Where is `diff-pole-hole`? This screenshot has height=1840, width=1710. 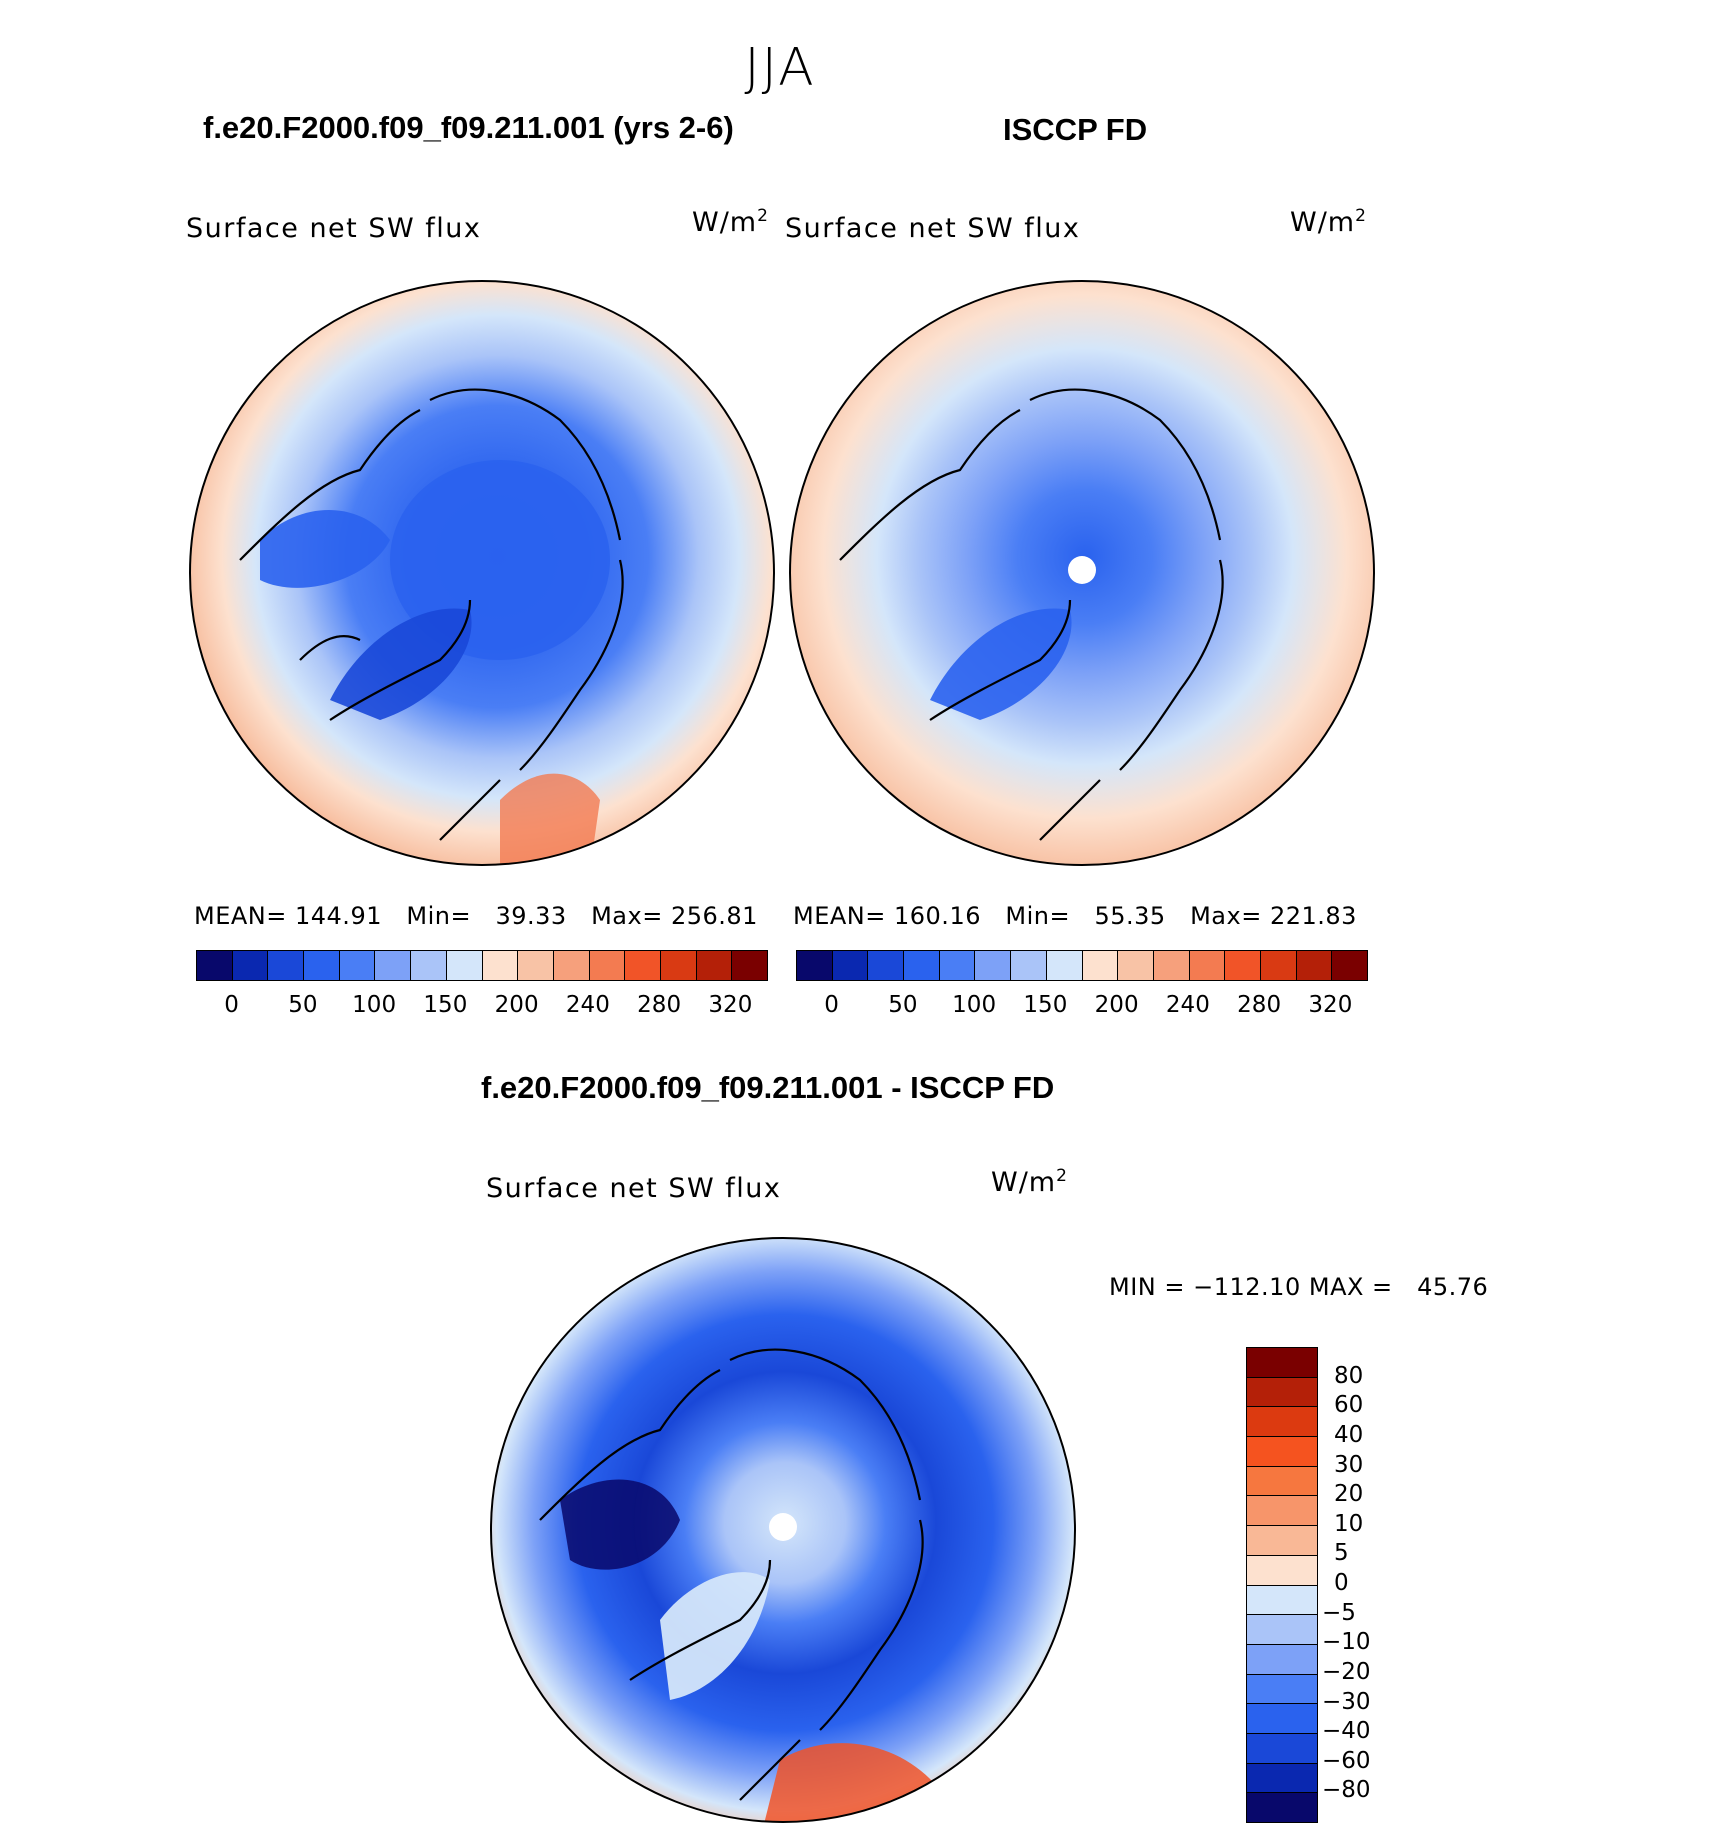 diff-pole-hole is located at coordinates (783, 1527).